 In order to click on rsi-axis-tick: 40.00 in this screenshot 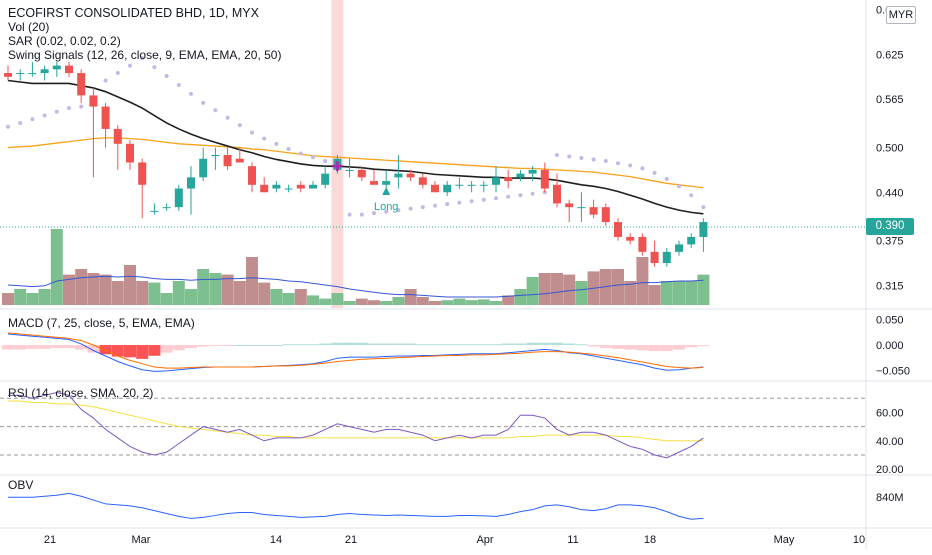, I will do `click(890, 442)`.